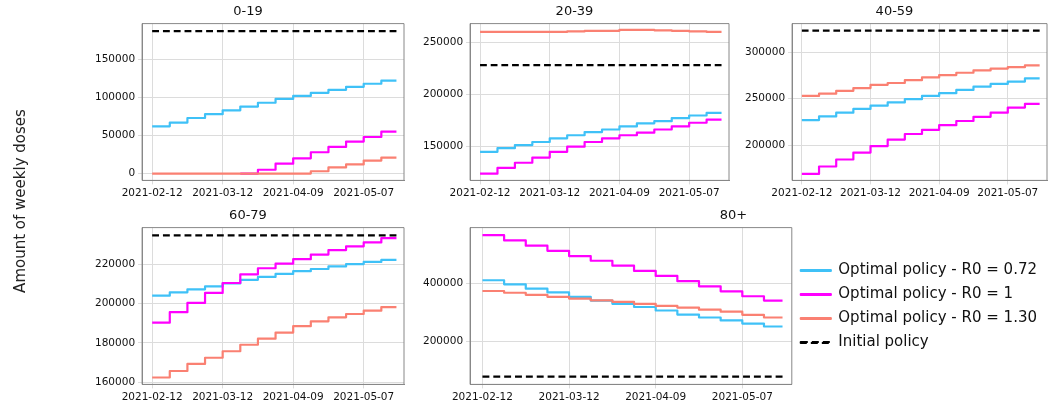 The width and height of the screenshot is (1061, 409). I want to click on legend-label: Optimal policy - R0 = 1.30, so click(938, 317).